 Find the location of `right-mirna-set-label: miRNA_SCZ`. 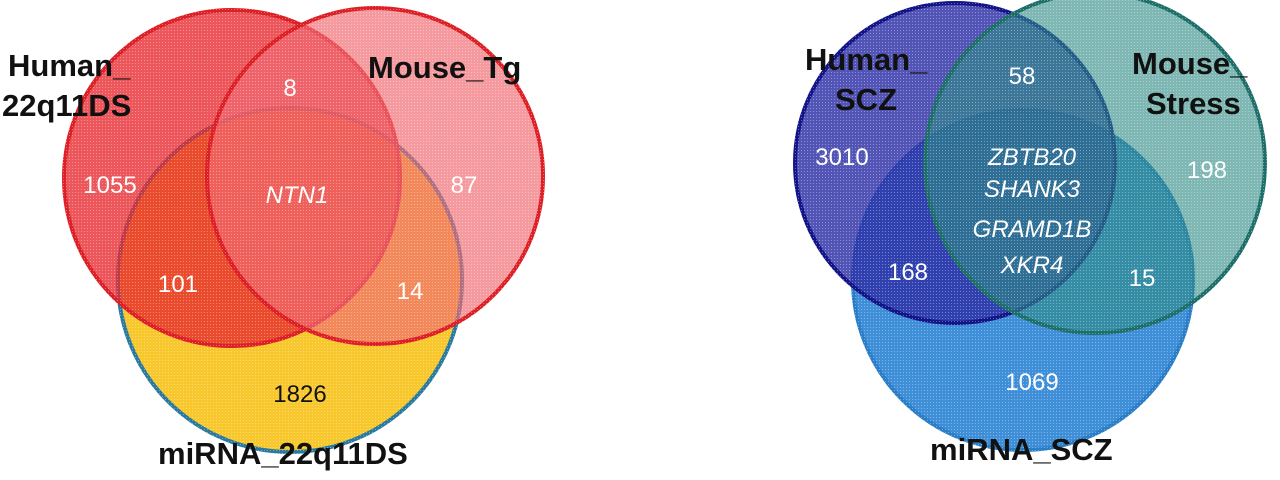

right-mirna-set-label: miRNA_SCZ is located at coordinates (1021, 449).